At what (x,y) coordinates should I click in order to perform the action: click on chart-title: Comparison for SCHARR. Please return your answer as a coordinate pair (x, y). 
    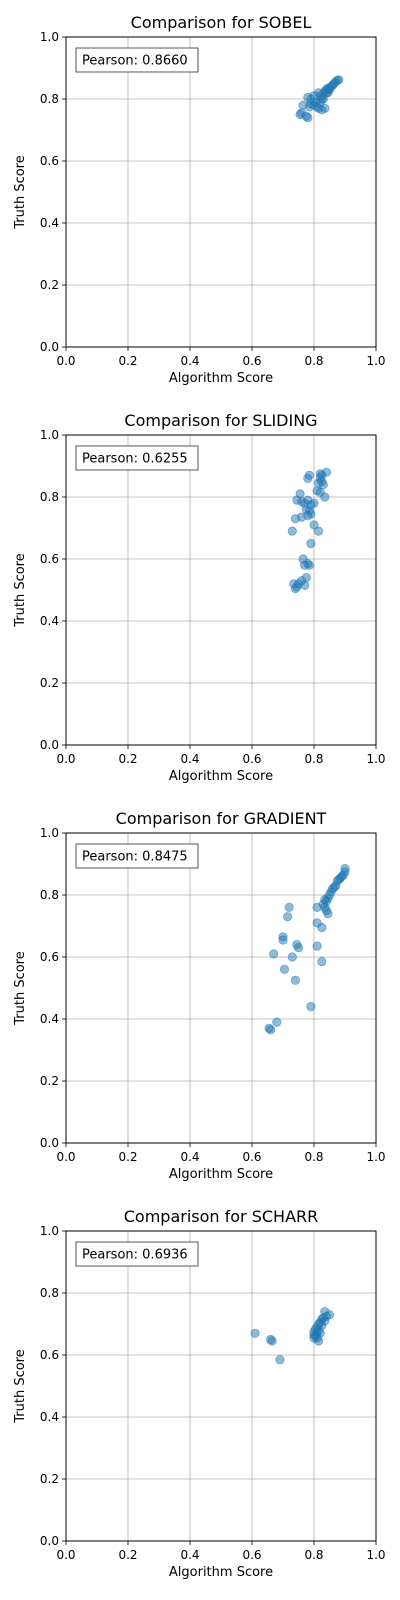
    Looking at the image, I should click on (221, 1216).